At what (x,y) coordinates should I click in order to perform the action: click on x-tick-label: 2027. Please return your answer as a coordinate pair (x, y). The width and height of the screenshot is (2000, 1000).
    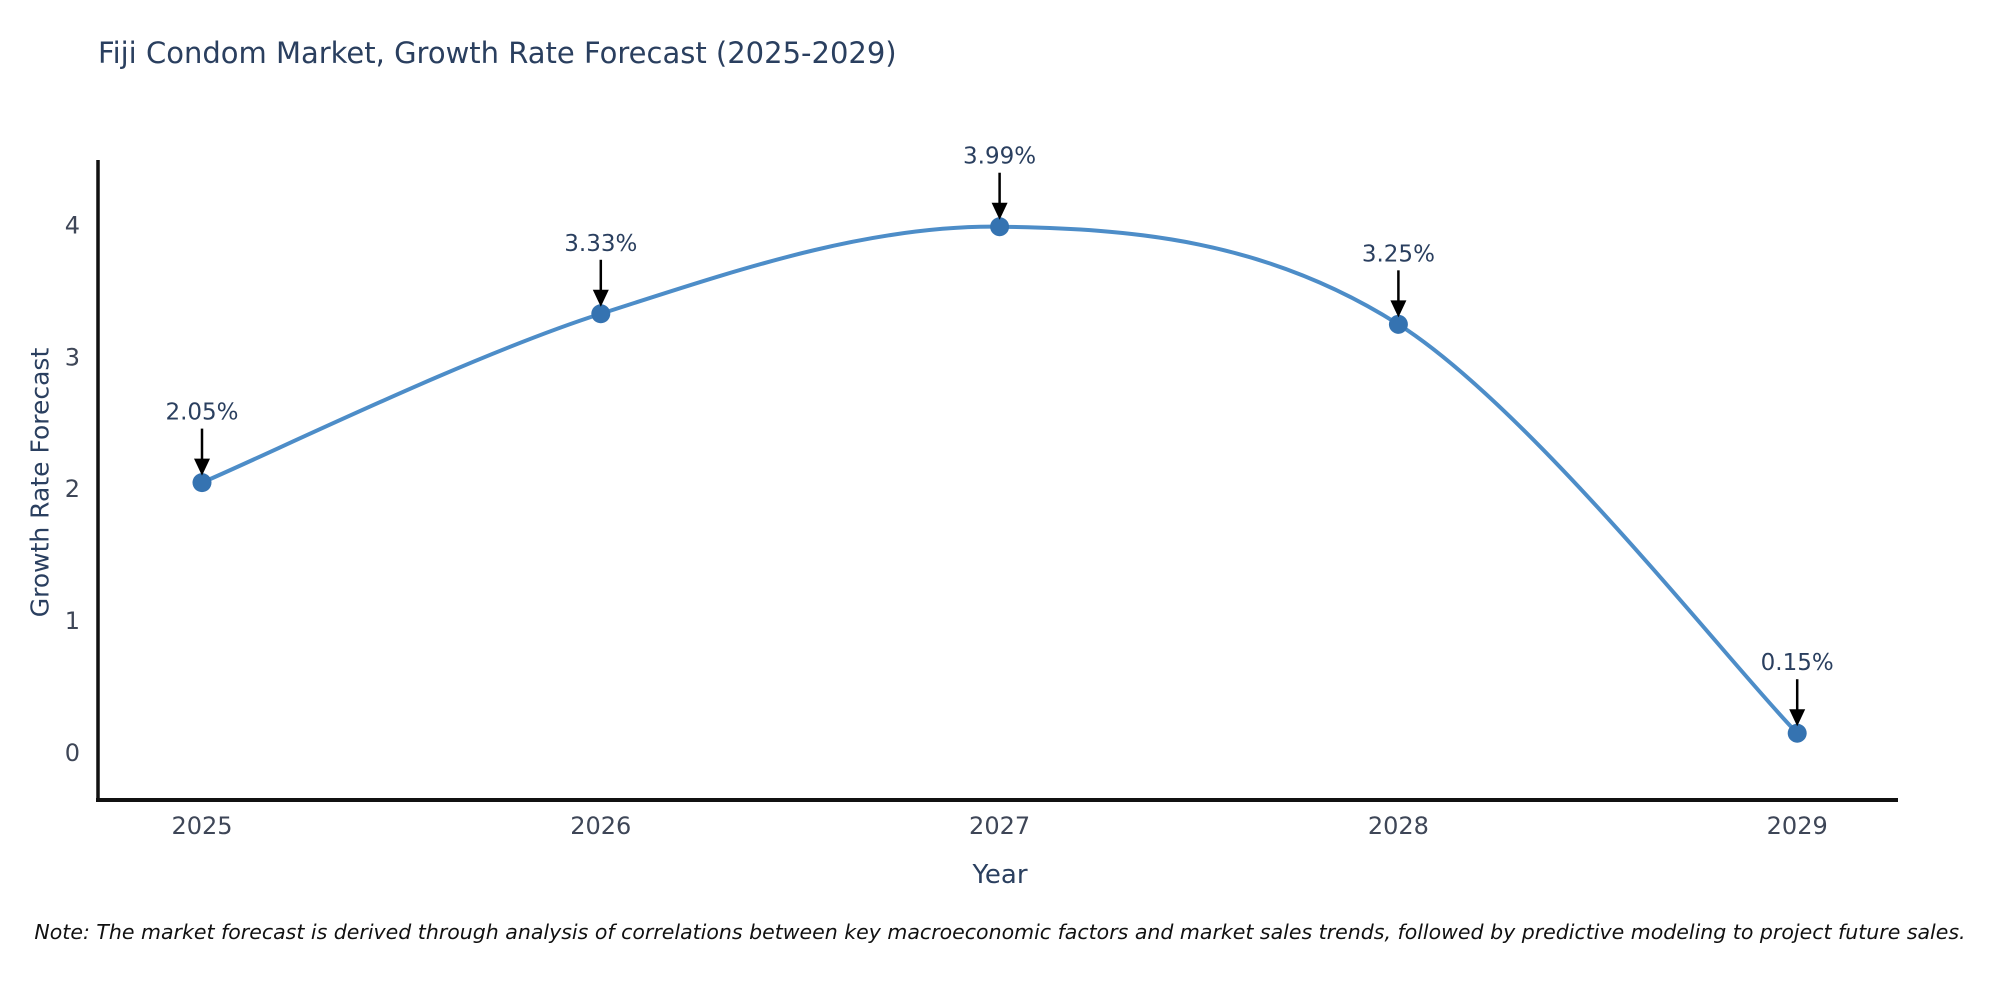
    Looking at the image, I should click on (999, 826).